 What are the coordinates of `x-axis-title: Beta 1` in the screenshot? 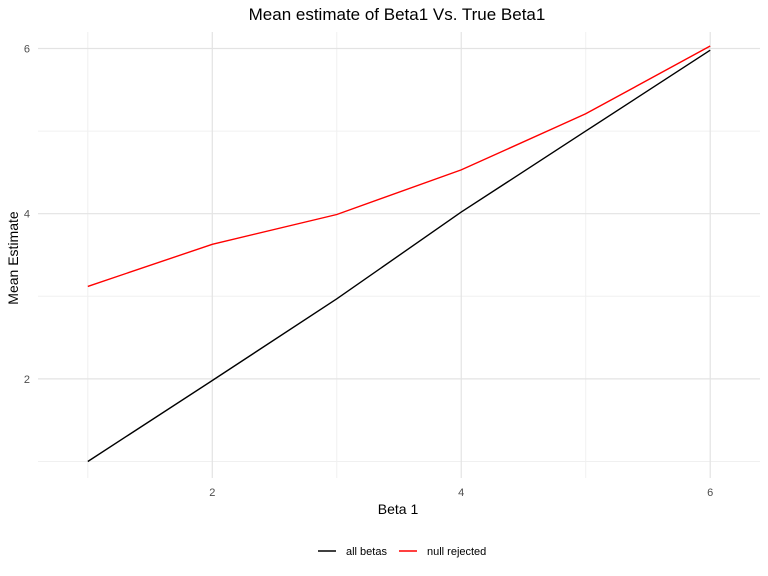 It's located at (398, 509).